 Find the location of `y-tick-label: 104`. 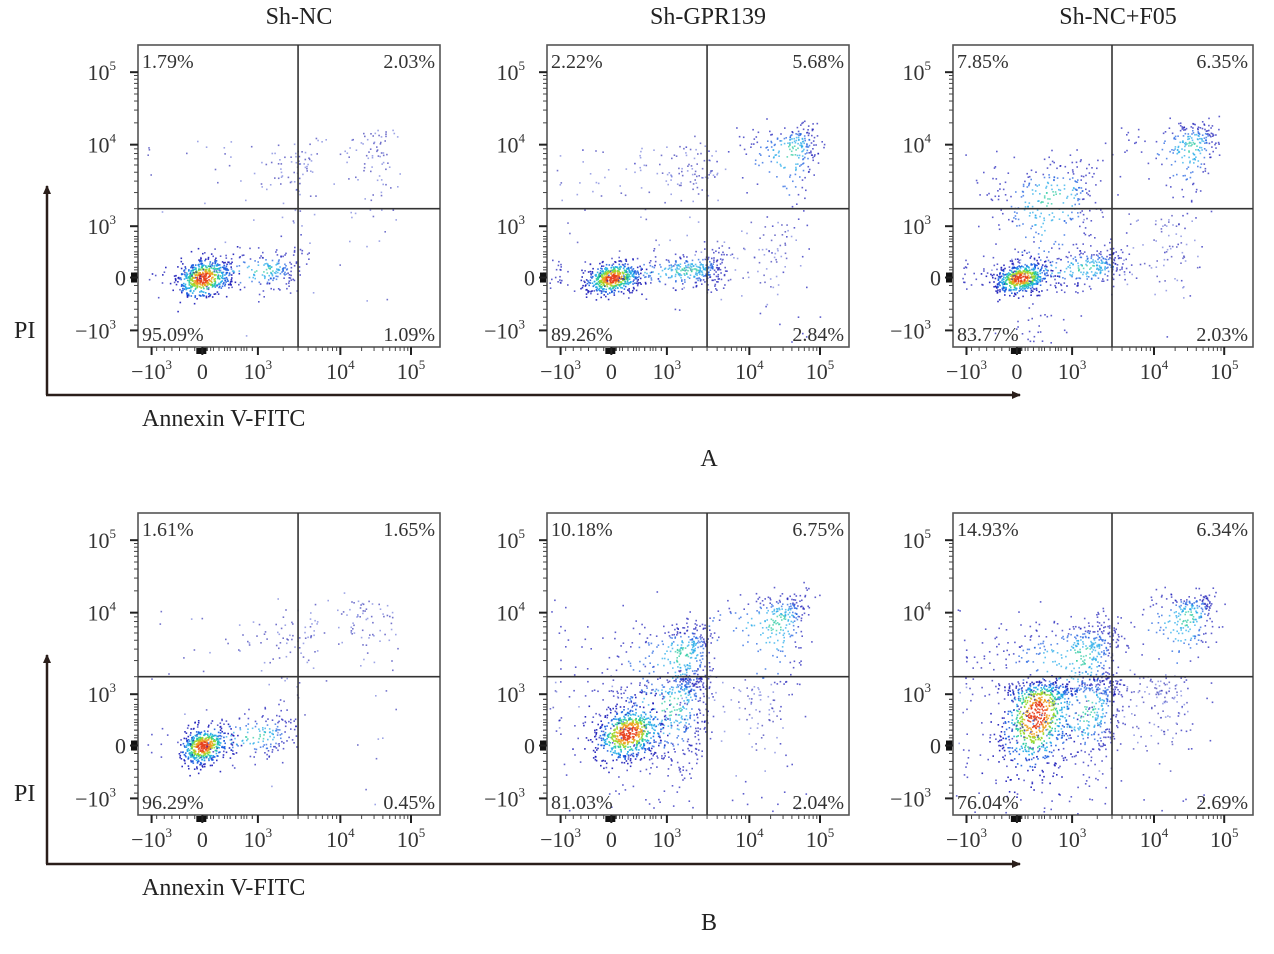

y-tick-label: 104 is located at coordinates (511, 144).